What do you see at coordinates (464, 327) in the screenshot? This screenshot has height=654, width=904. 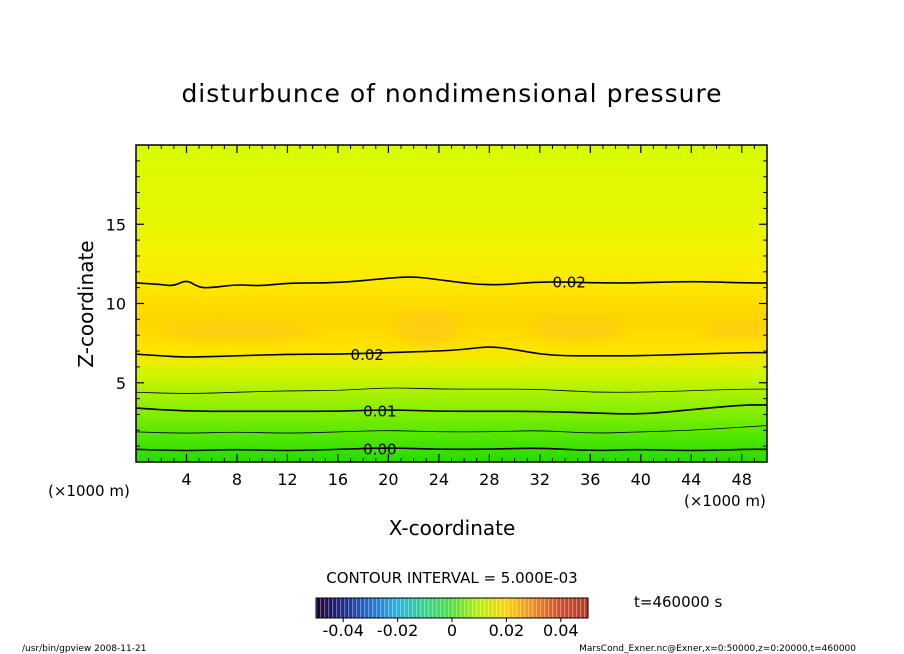 I see `high-pressure-blobs` at bounding box center [464, 327].